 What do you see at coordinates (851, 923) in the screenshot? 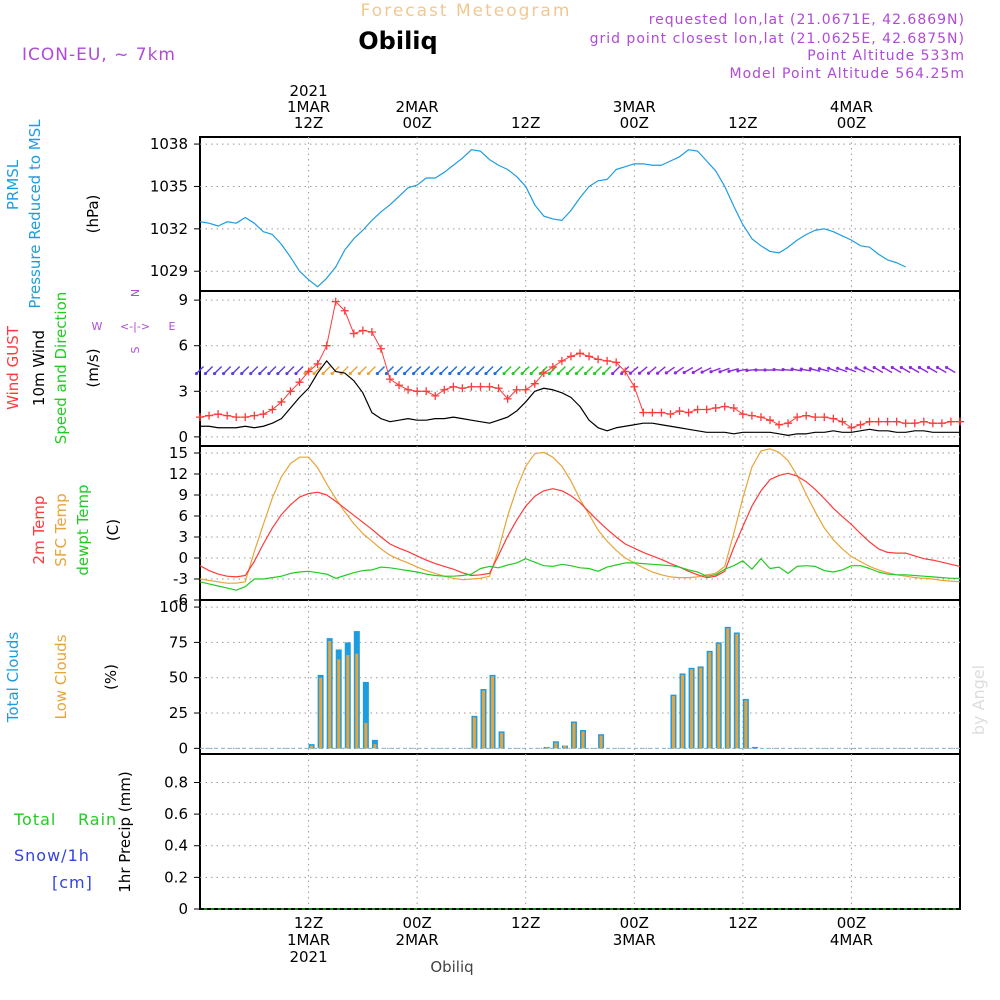
I see `bottom-time-label: 00Z` at bounding box center [851, 923].